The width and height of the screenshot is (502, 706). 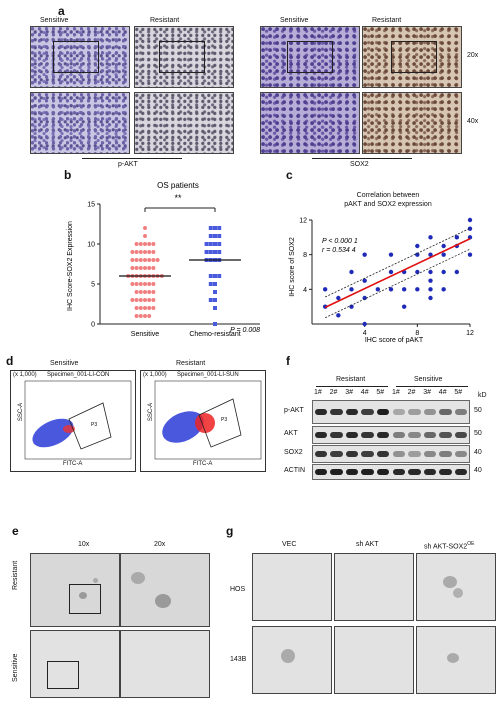 I want to click on a-col-resistant-2: Resistant, so click(x=387, y=20).